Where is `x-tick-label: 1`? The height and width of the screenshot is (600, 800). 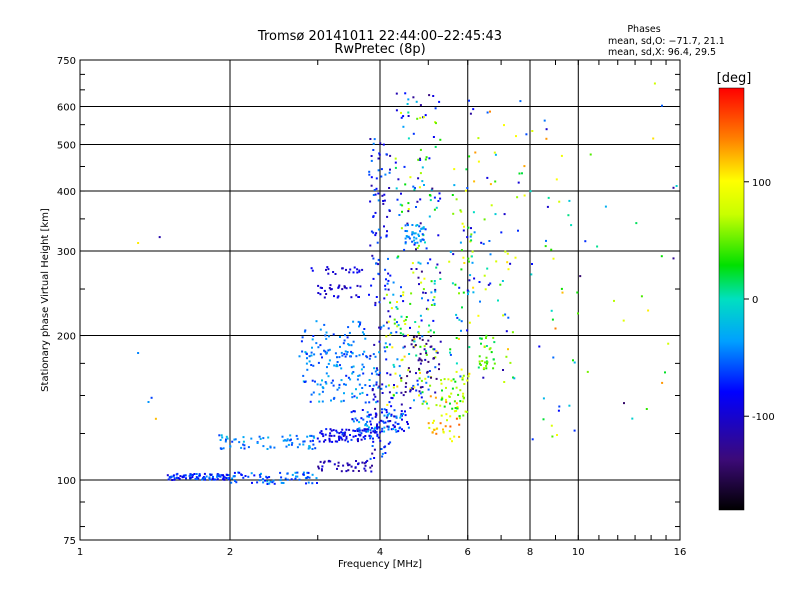 x-tick-label: 1 is located at coordinates (80, 552).